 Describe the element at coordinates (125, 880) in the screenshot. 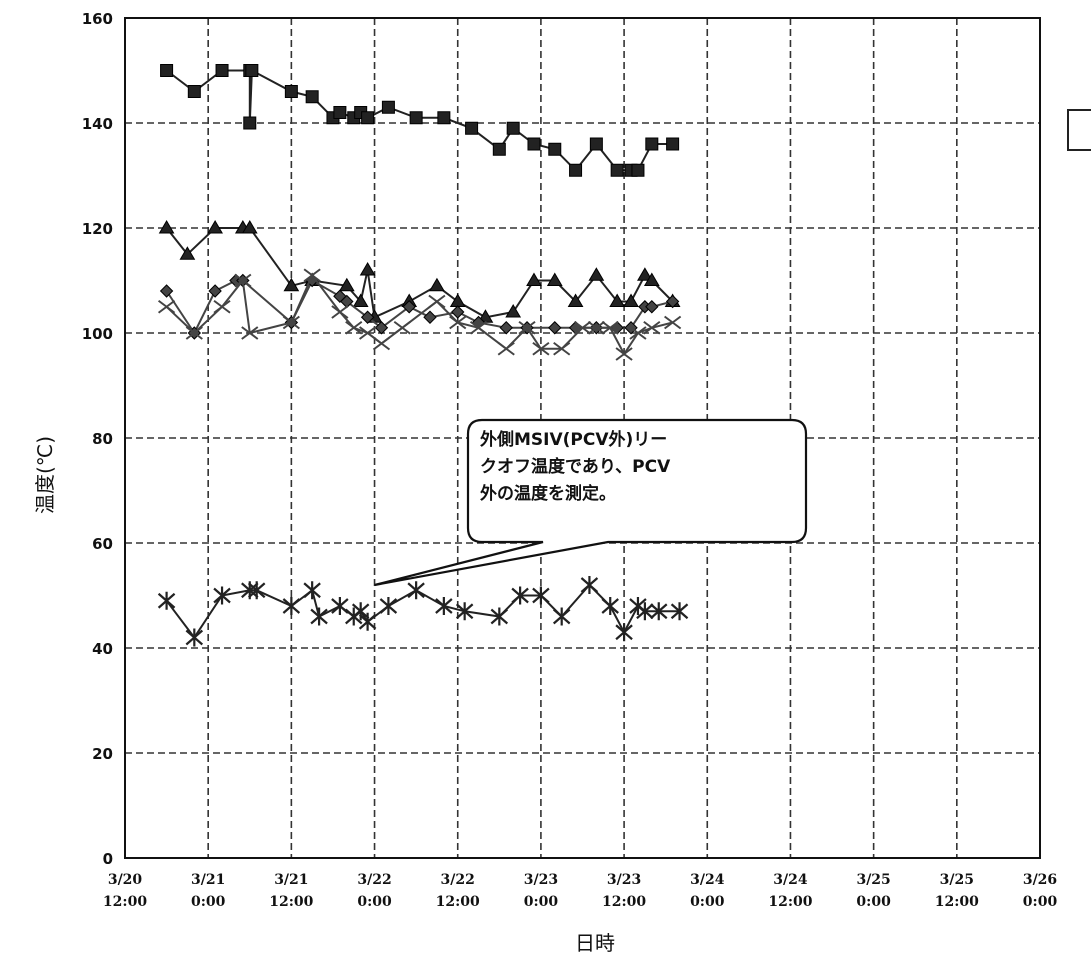

I see `x-tick-label: 3/20` at that location.